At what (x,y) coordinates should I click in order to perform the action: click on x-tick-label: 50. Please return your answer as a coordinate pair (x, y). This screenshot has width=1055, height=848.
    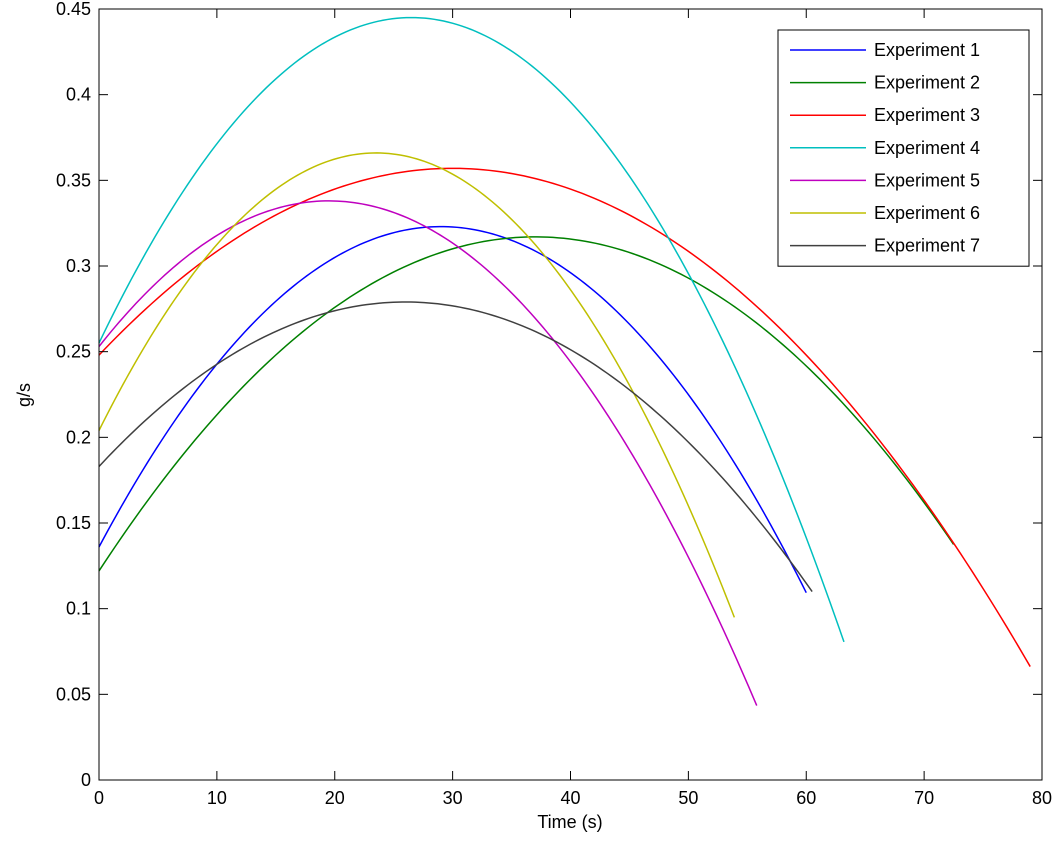
    Looking at the image, I should click on (688, 798).